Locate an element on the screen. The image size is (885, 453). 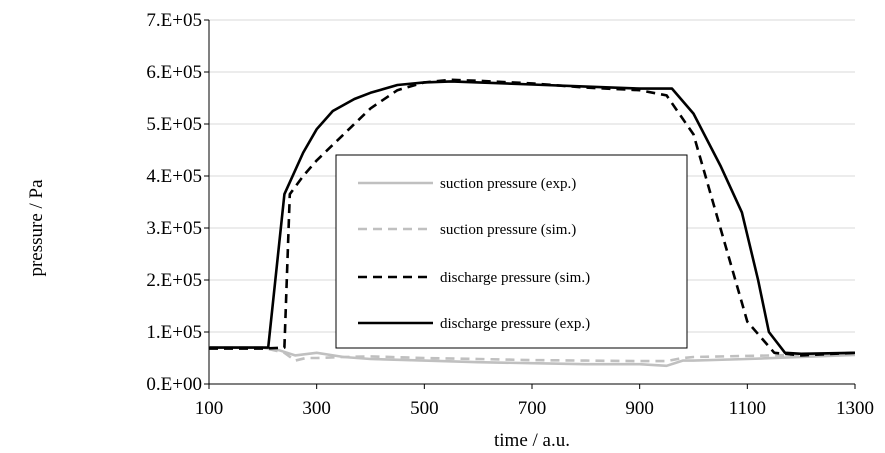
legend-label-3: discharge pressure (exp.) is located at coordinates (515, 324).